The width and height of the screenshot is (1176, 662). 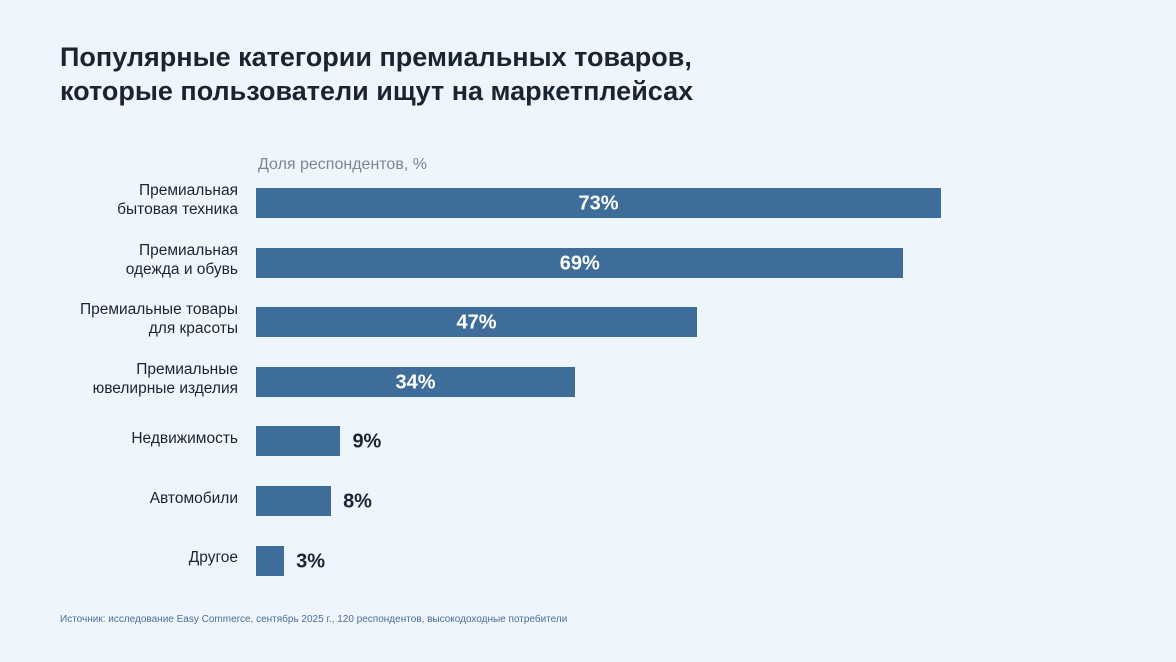 I want to click on axis-label: Доля респондентов, %, so click(x=342, y=164).